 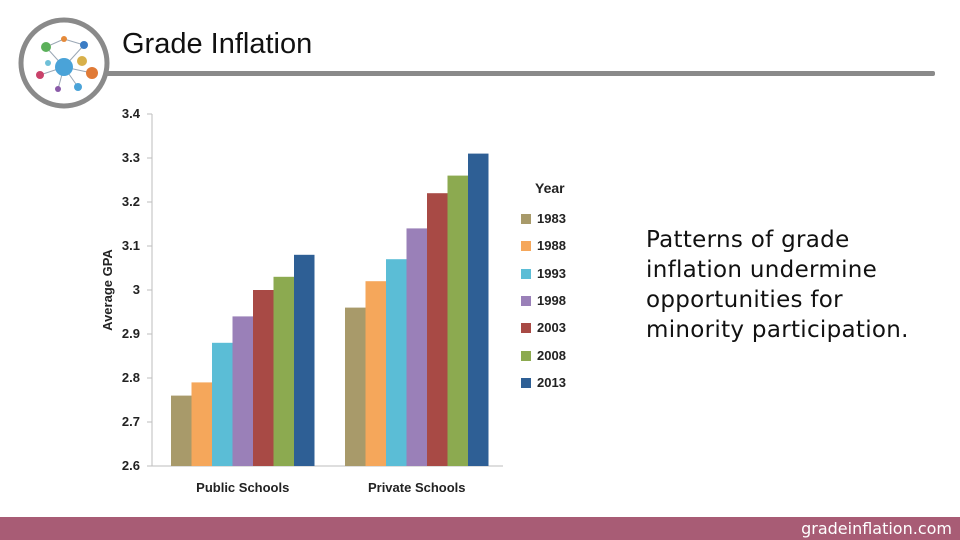 What do you see at coordinates (551, 218) in the screenshot?
I see `legend-label: 1983` at bounding box center [551, 218].